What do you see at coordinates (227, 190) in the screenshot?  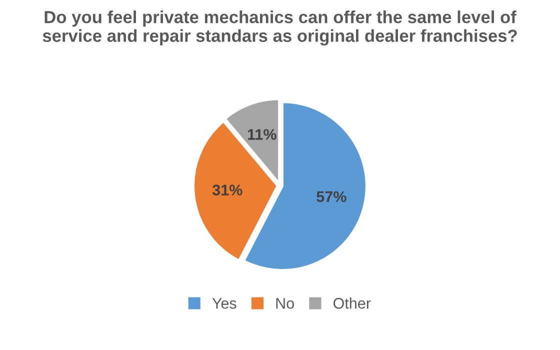 I see `data-label: 31%` at bounding box center [227, 190].